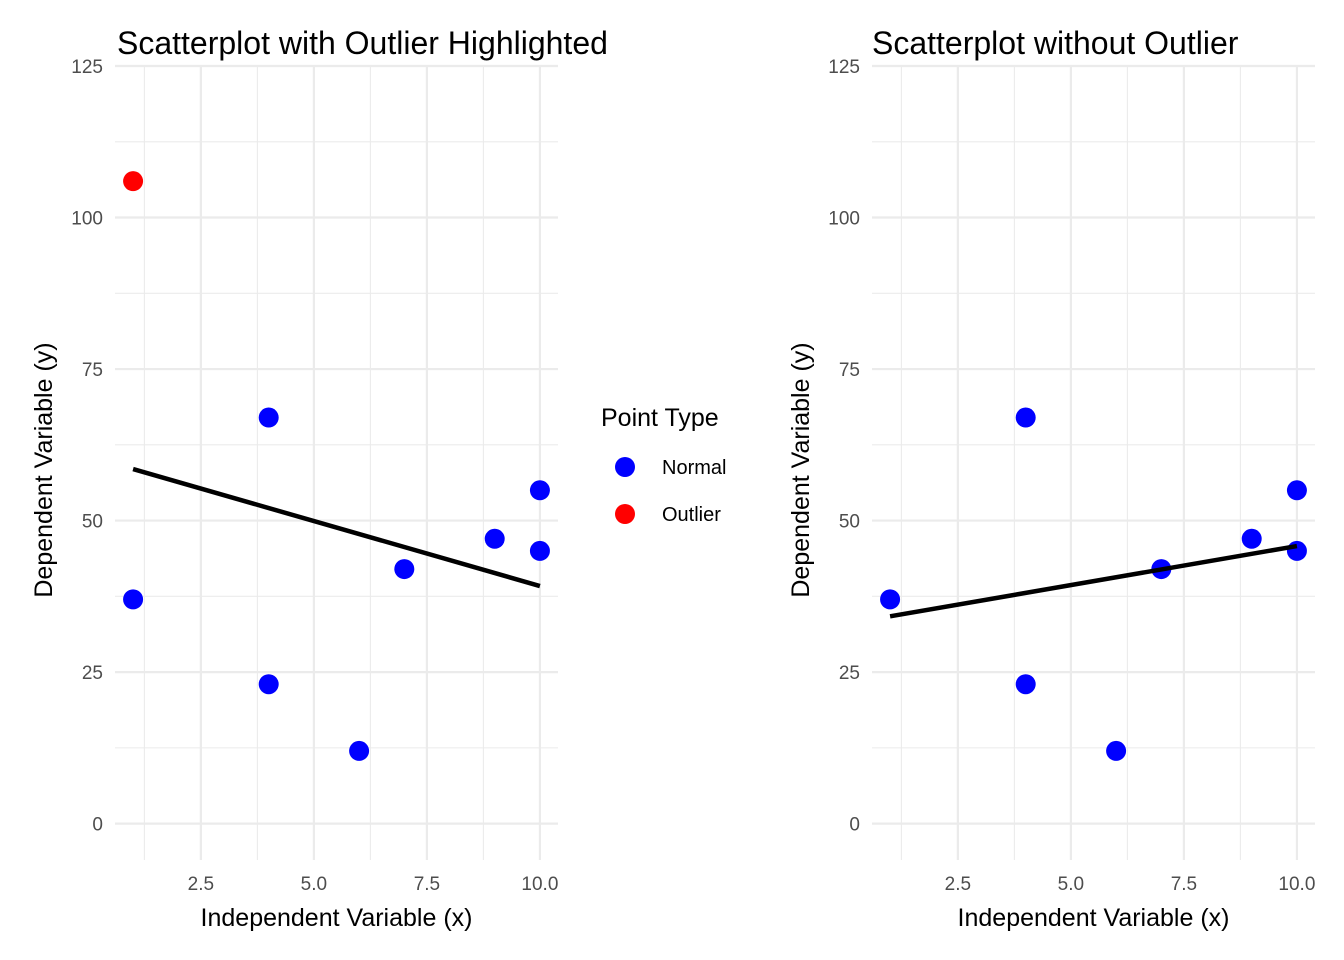 The height and width of the screenshot is (960, 1344). I want to click on legend-title: Point Type, so click(660, 418).